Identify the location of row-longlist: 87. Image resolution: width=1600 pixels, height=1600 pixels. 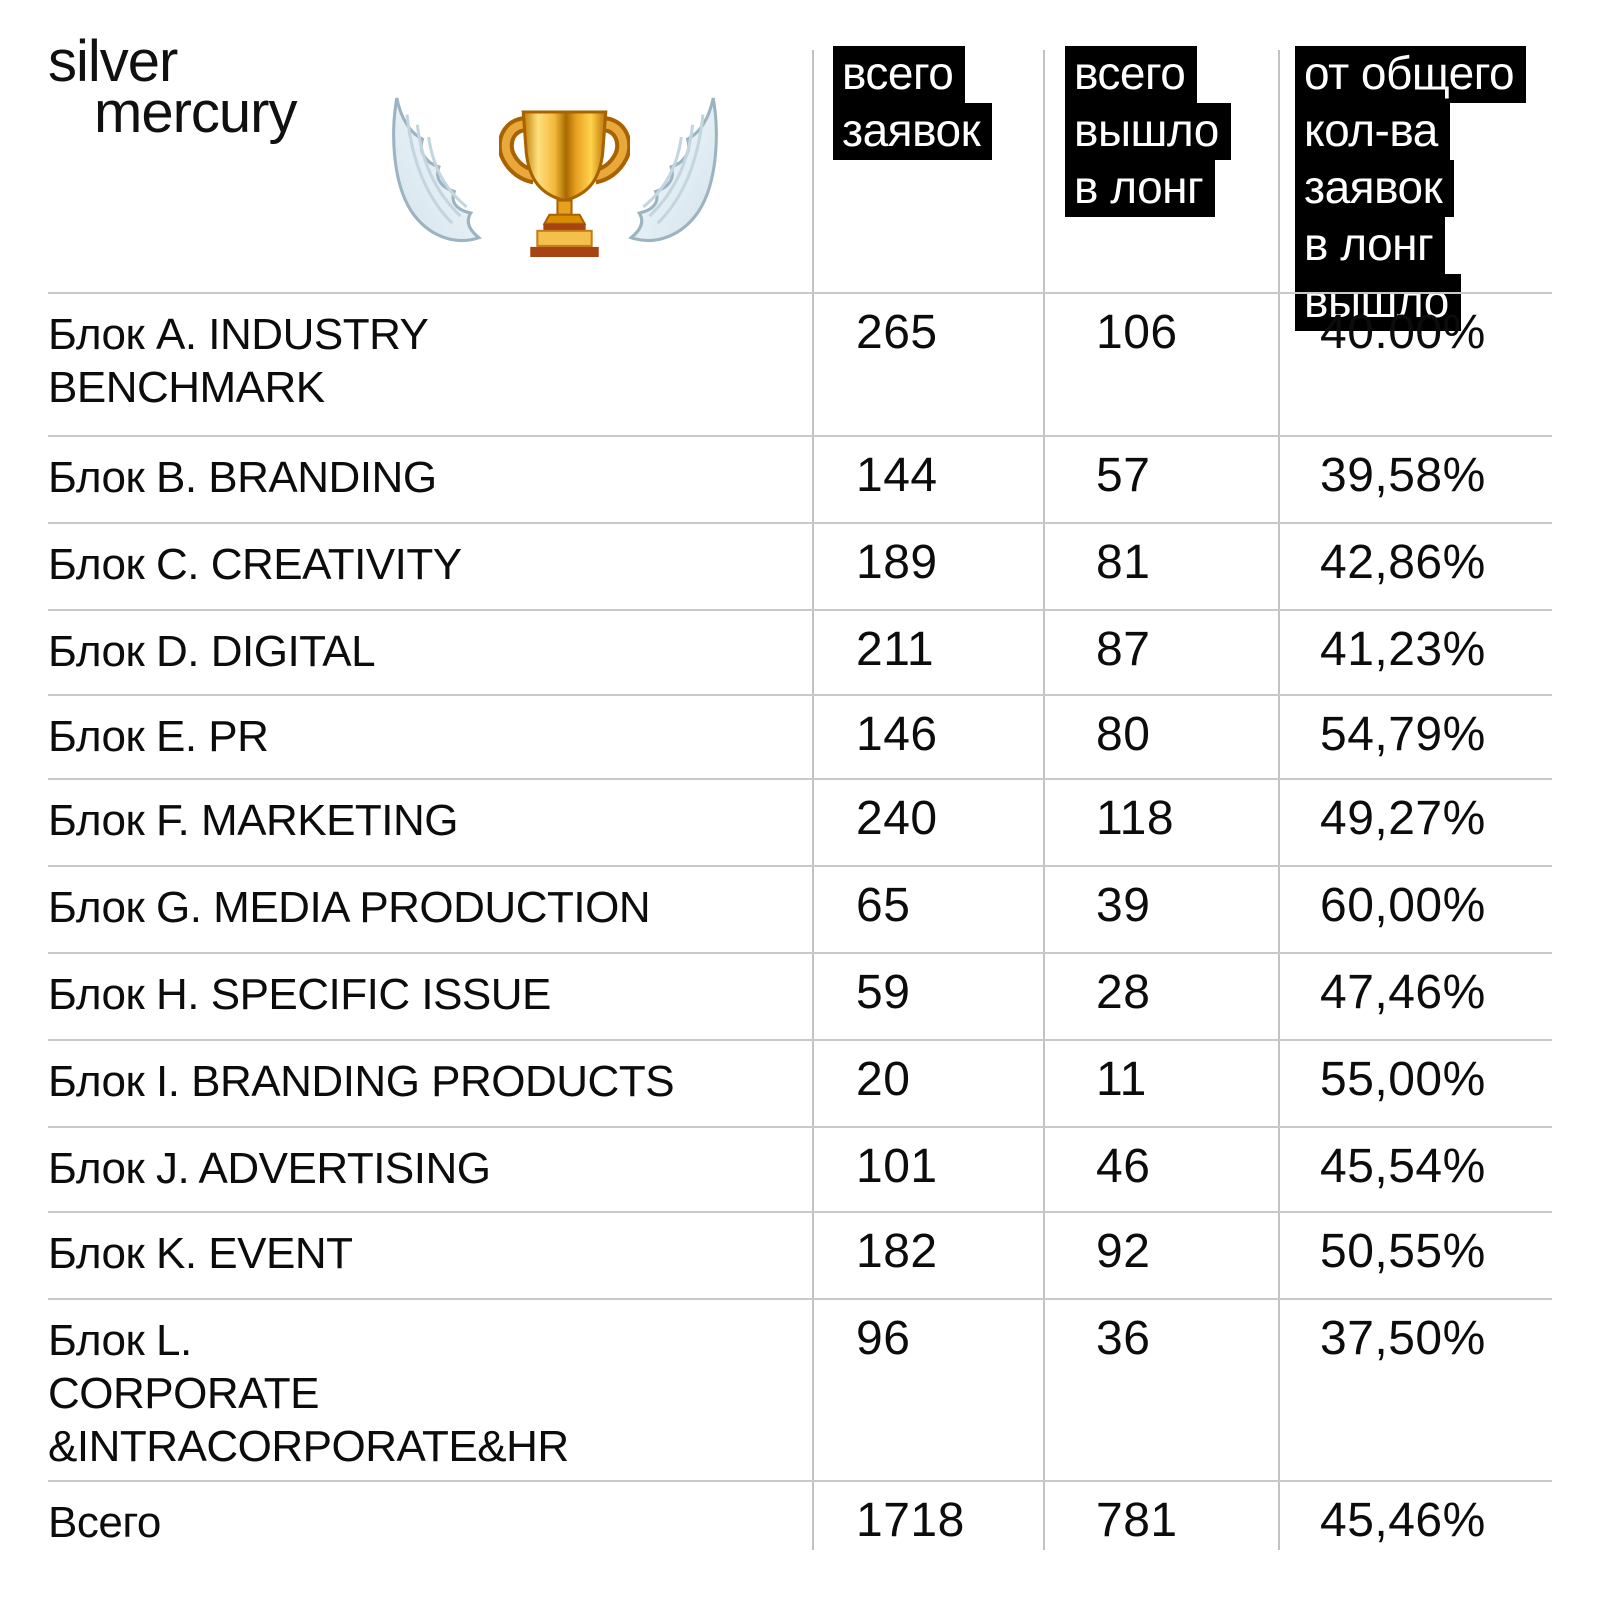
(1123, 649).